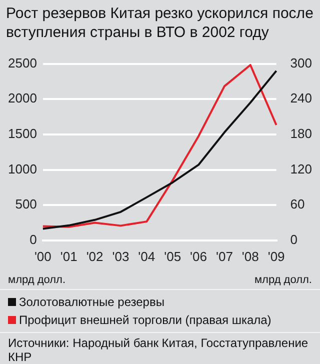  I want to click on legend-label: Профицит внешней торговли (правая шкала), so click(145, 320).